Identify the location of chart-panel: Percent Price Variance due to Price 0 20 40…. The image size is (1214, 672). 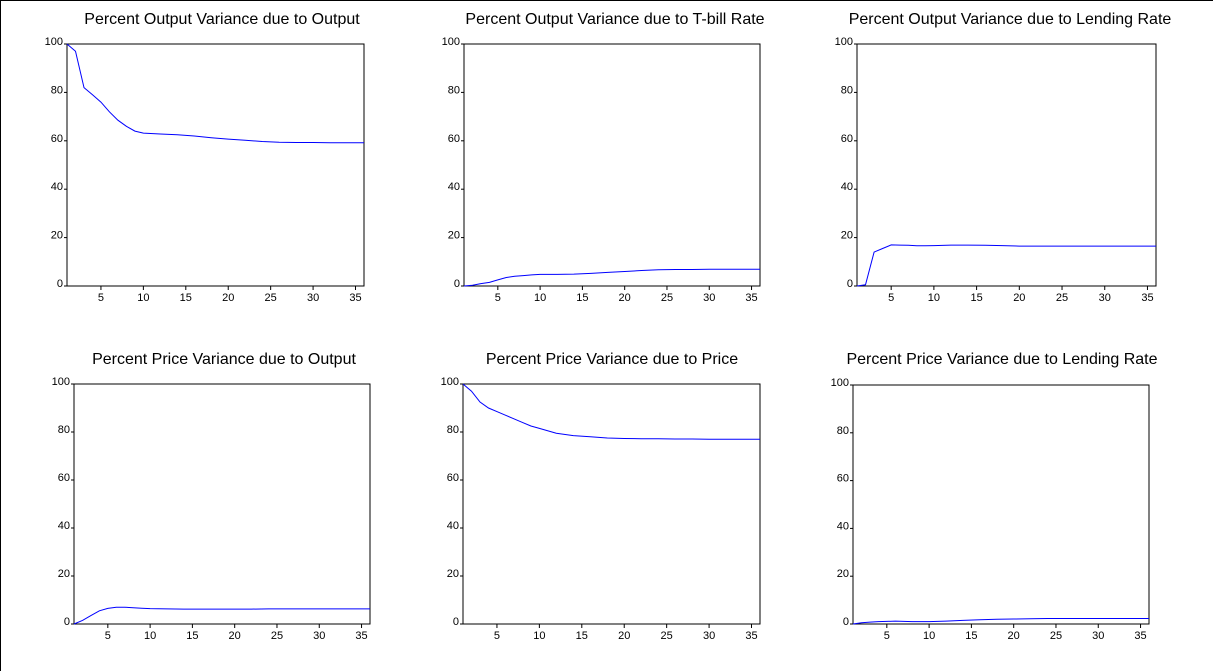
(601, 496).